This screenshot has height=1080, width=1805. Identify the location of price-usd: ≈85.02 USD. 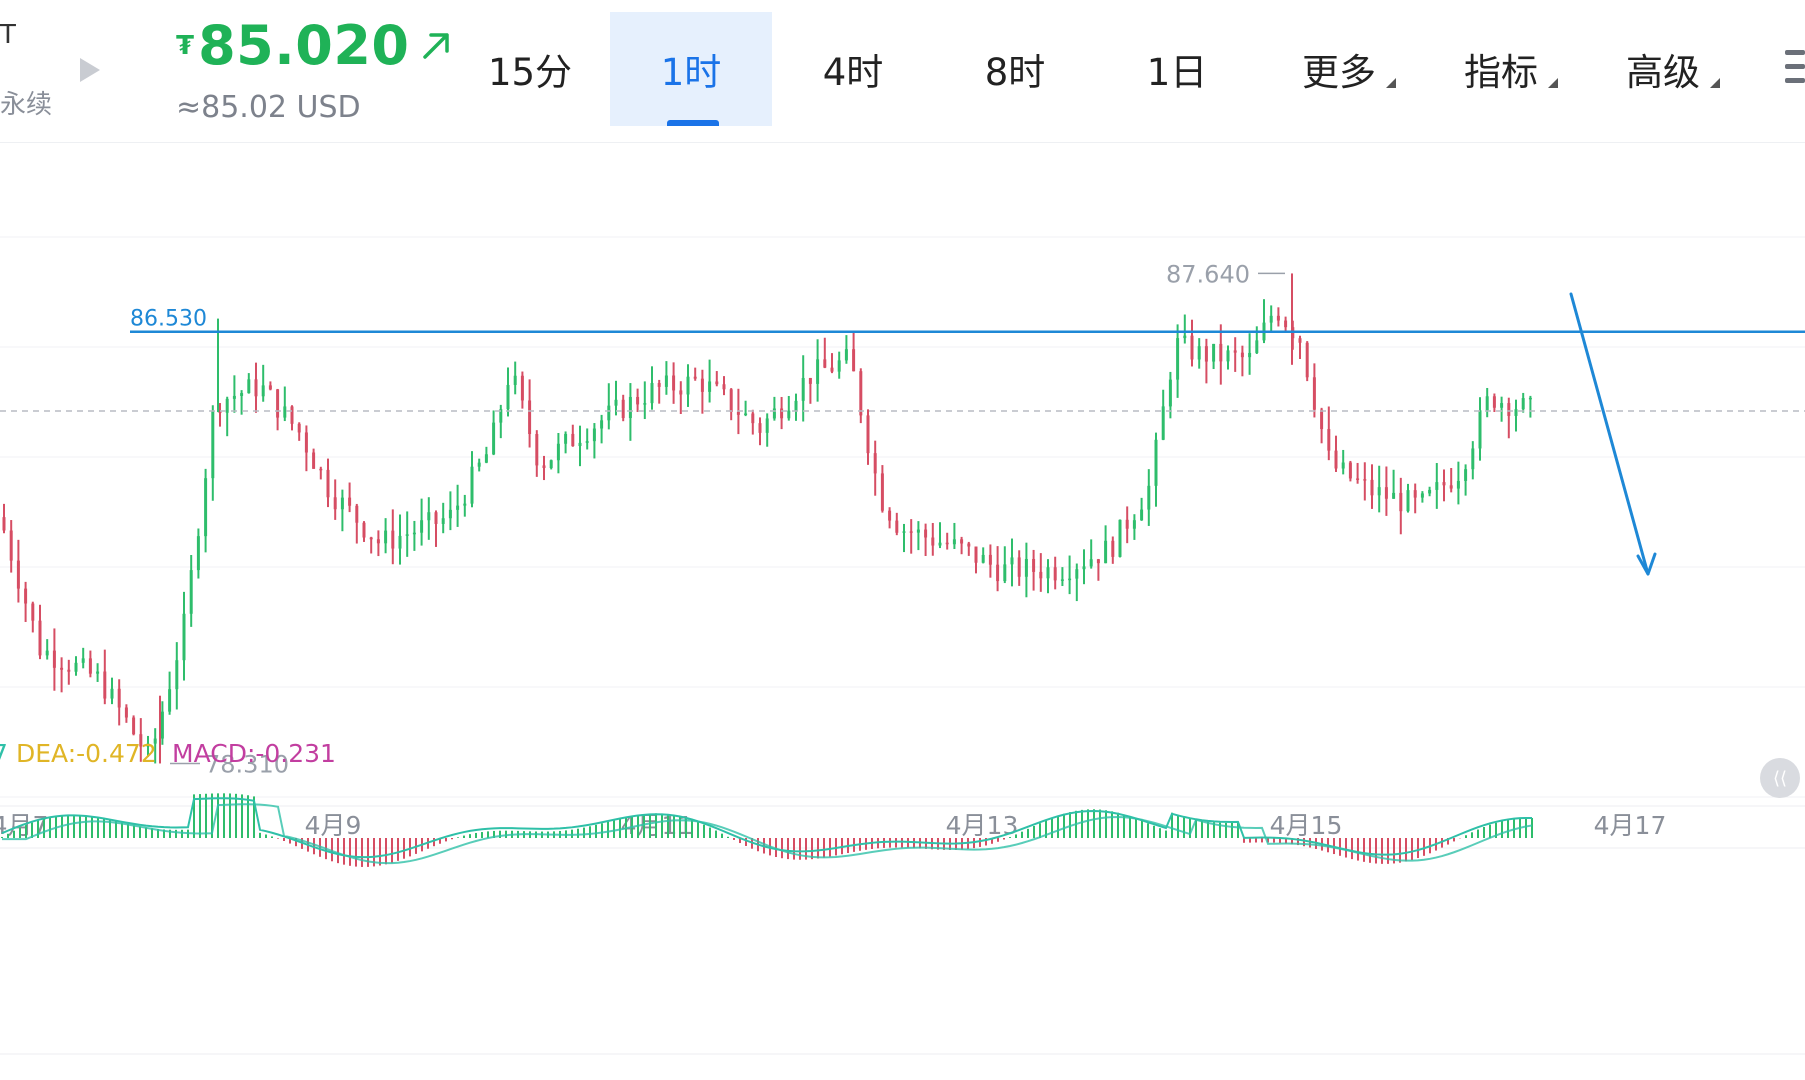
(268, 107).